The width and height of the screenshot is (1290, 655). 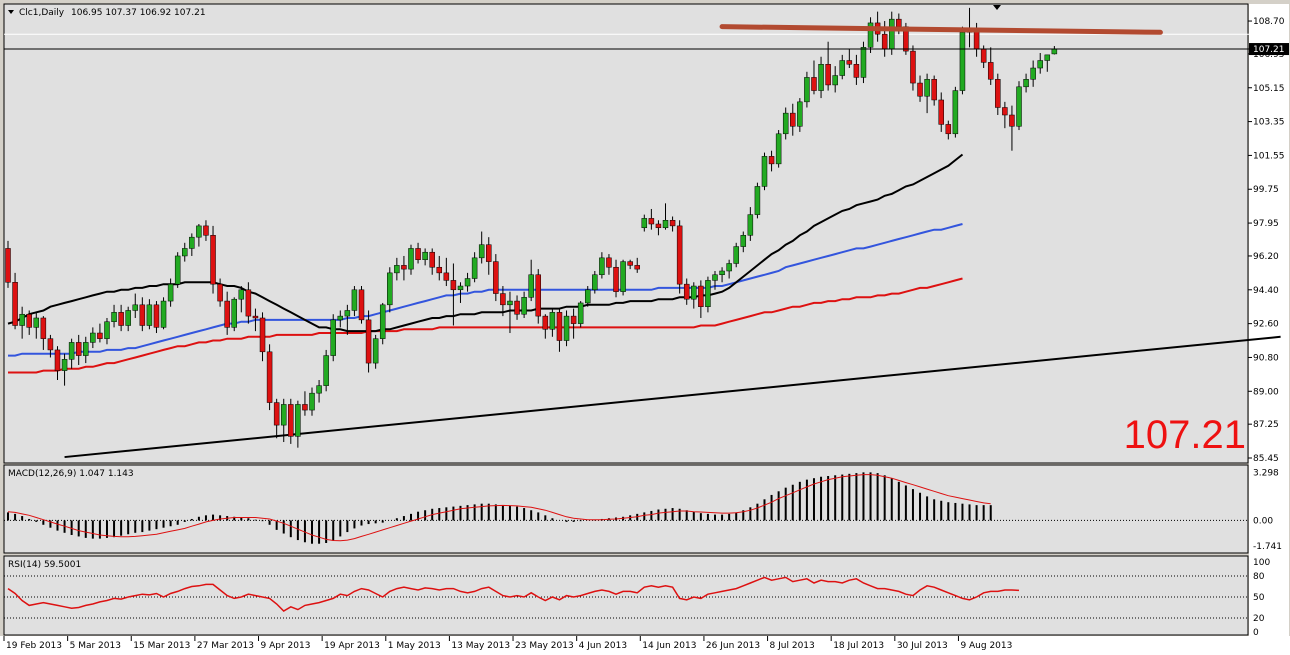 What do you see at coordinates (626, 595) in the screenshot?
I see `rsi-panel` at bounding box center [626, 595].